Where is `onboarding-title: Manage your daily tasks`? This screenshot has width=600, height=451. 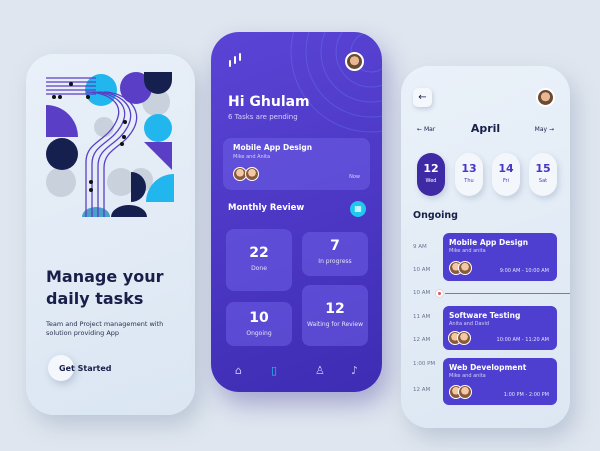
onboarding-title: Manage your daily tasks is located at coordinates (104, 288).